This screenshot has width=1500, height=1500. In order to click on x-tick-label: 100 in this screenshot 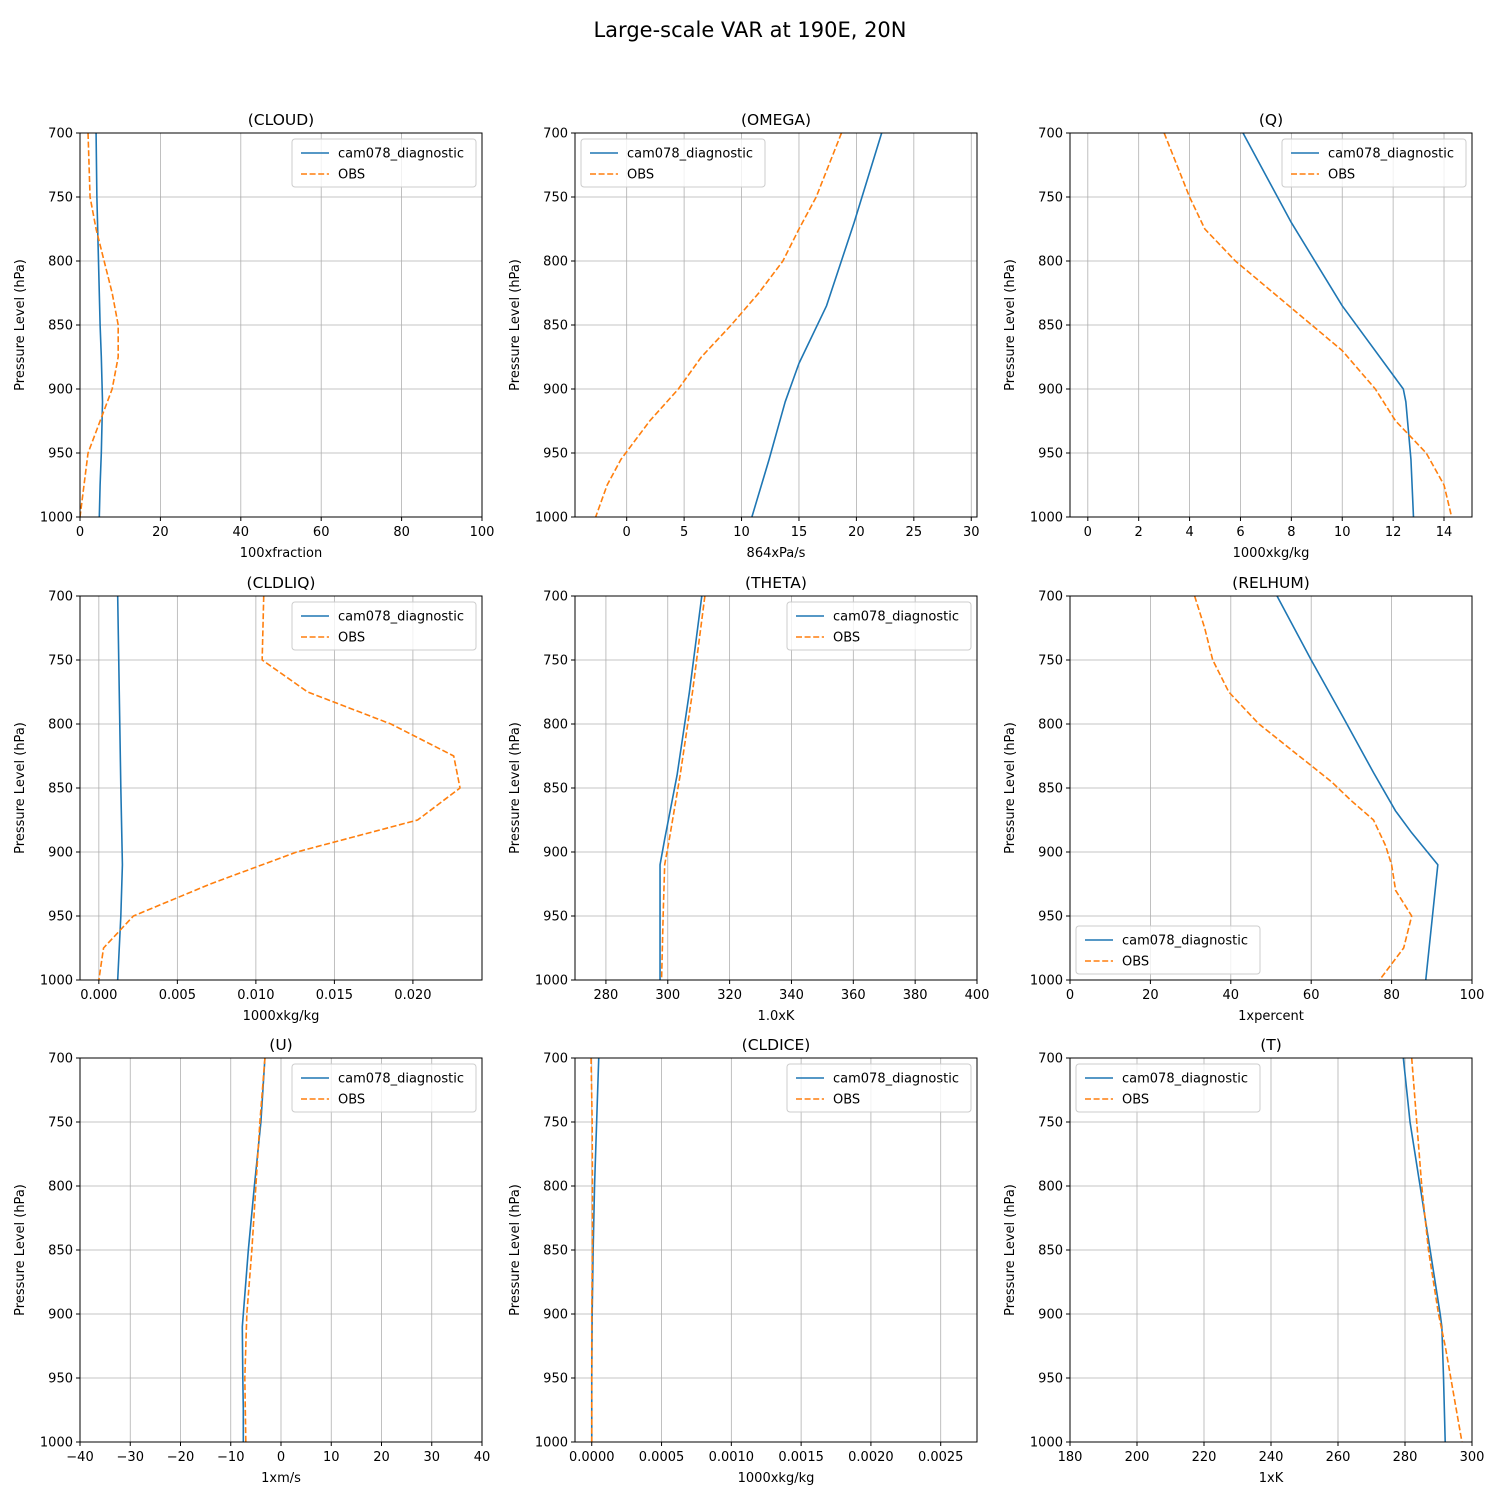, I will do `click(482, 532)`.